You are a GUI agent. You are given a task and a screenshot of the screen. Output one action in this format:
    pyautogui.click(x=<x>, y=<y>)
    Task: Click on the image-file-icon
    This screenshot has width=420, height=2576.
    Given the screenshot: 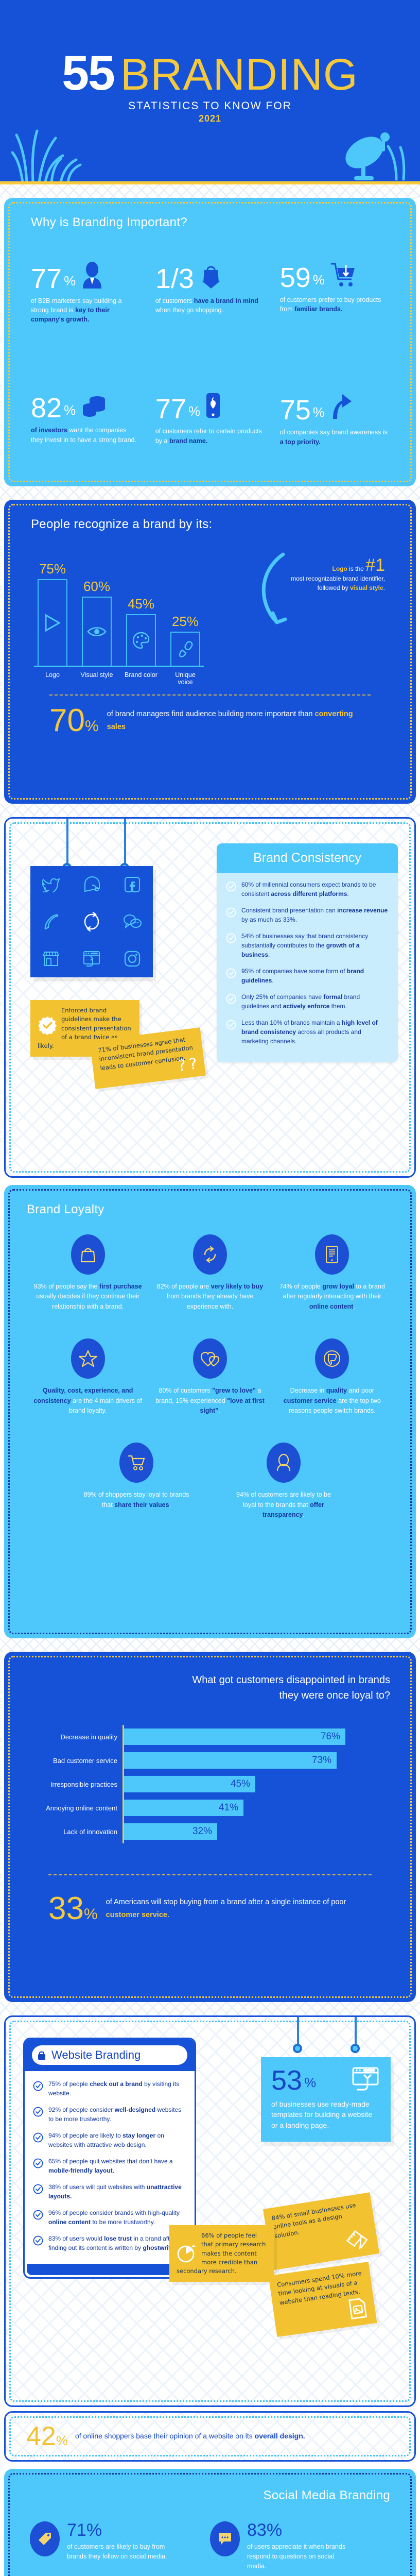 What is the action you would take?
    pyautogui.click(x=357, y=2309)
    